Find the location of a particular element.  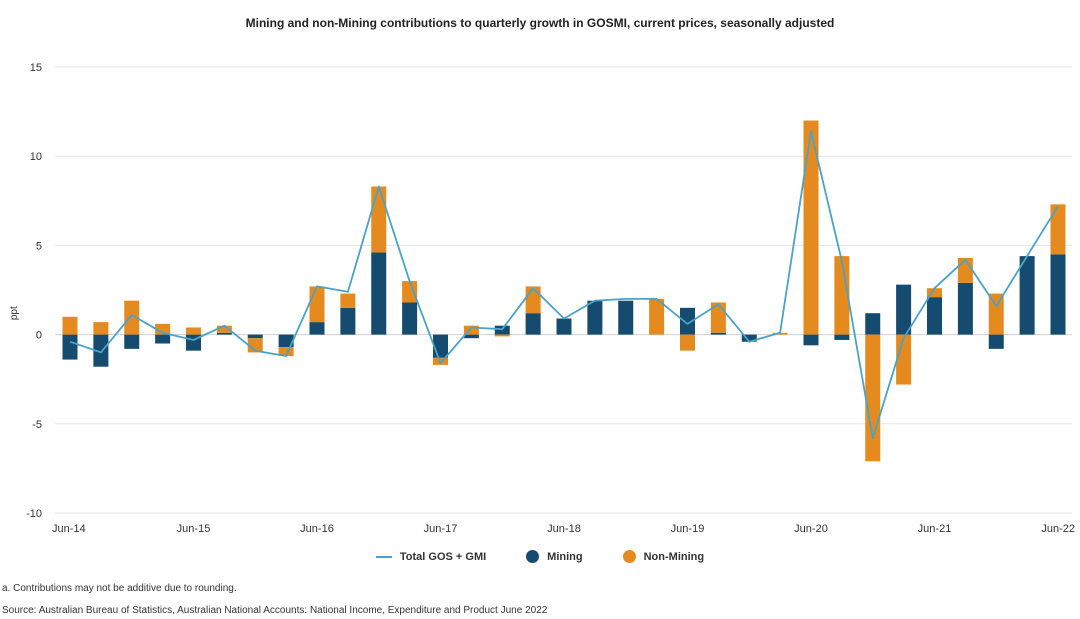

legend-mining-label: Mining is located at coordinates (565, 556).